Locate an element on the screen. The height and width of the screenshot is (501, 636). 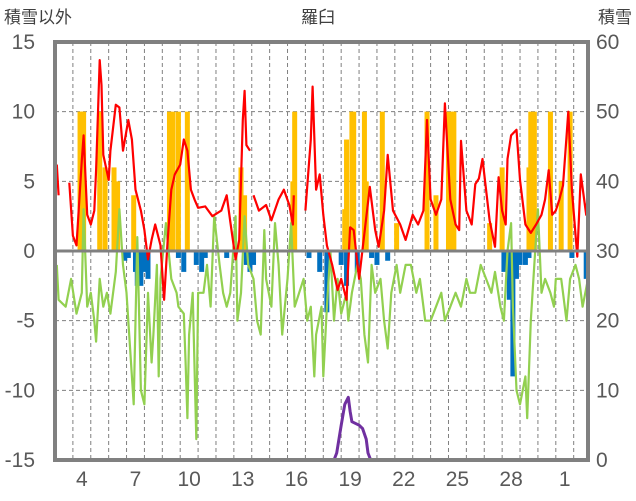
x-tick-label: 22 is located at coordinates (403, 479).